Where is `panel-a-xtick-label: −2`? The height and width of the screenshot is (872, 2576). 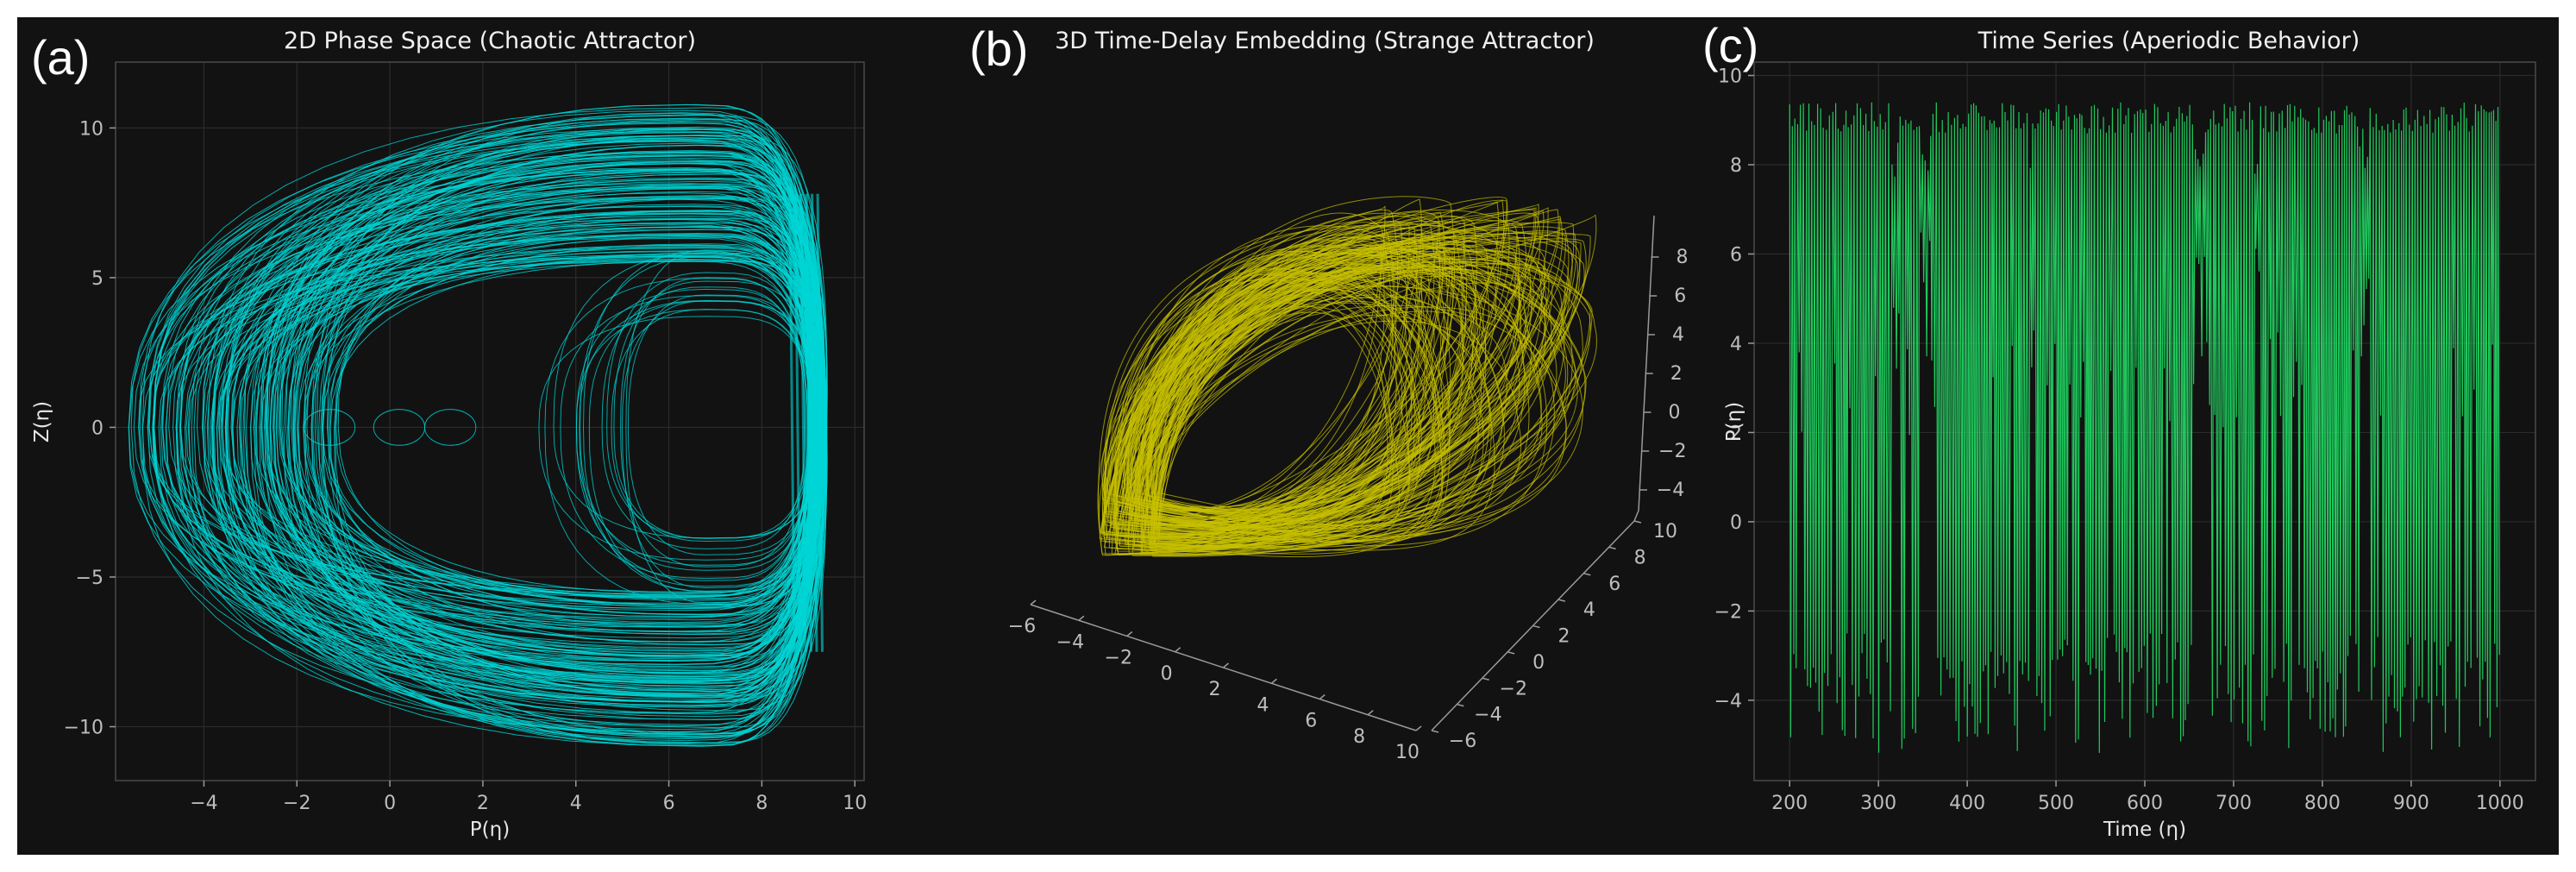
panel-a-xtick-label: −2 is located at coordinates (296, 803).